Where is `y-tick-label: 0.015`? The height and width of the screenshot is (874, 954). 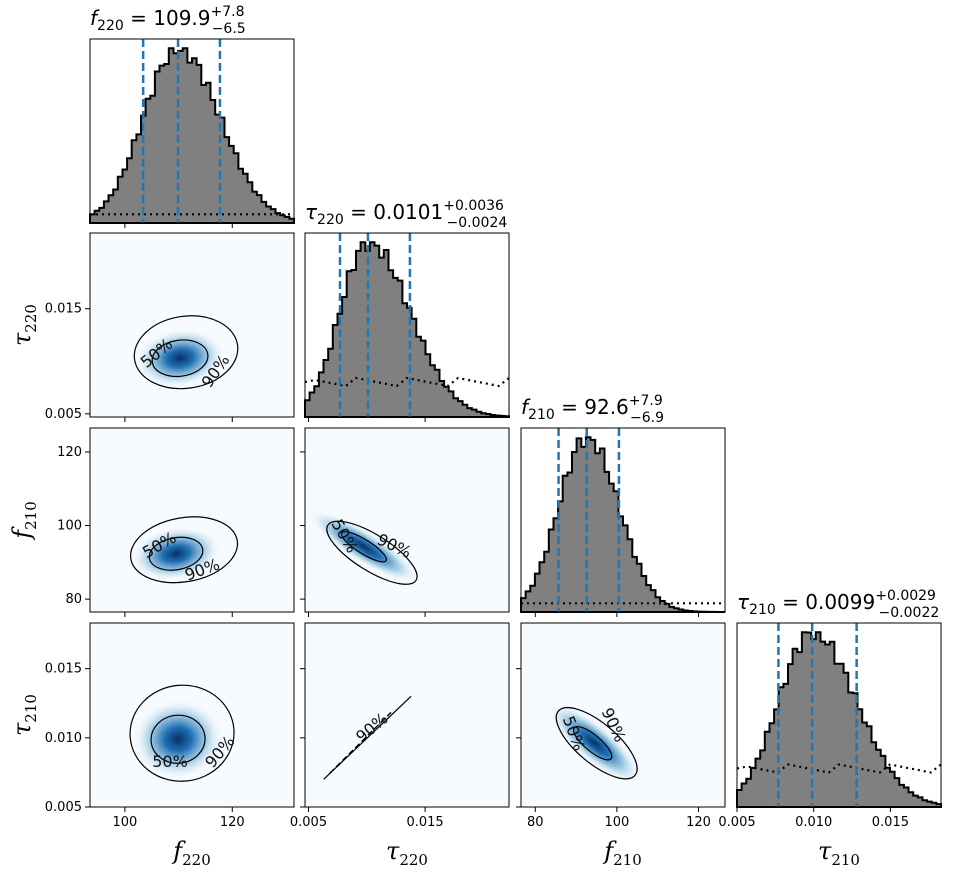 y-tick-label: 0.015 is located at coordinates (63, 309).